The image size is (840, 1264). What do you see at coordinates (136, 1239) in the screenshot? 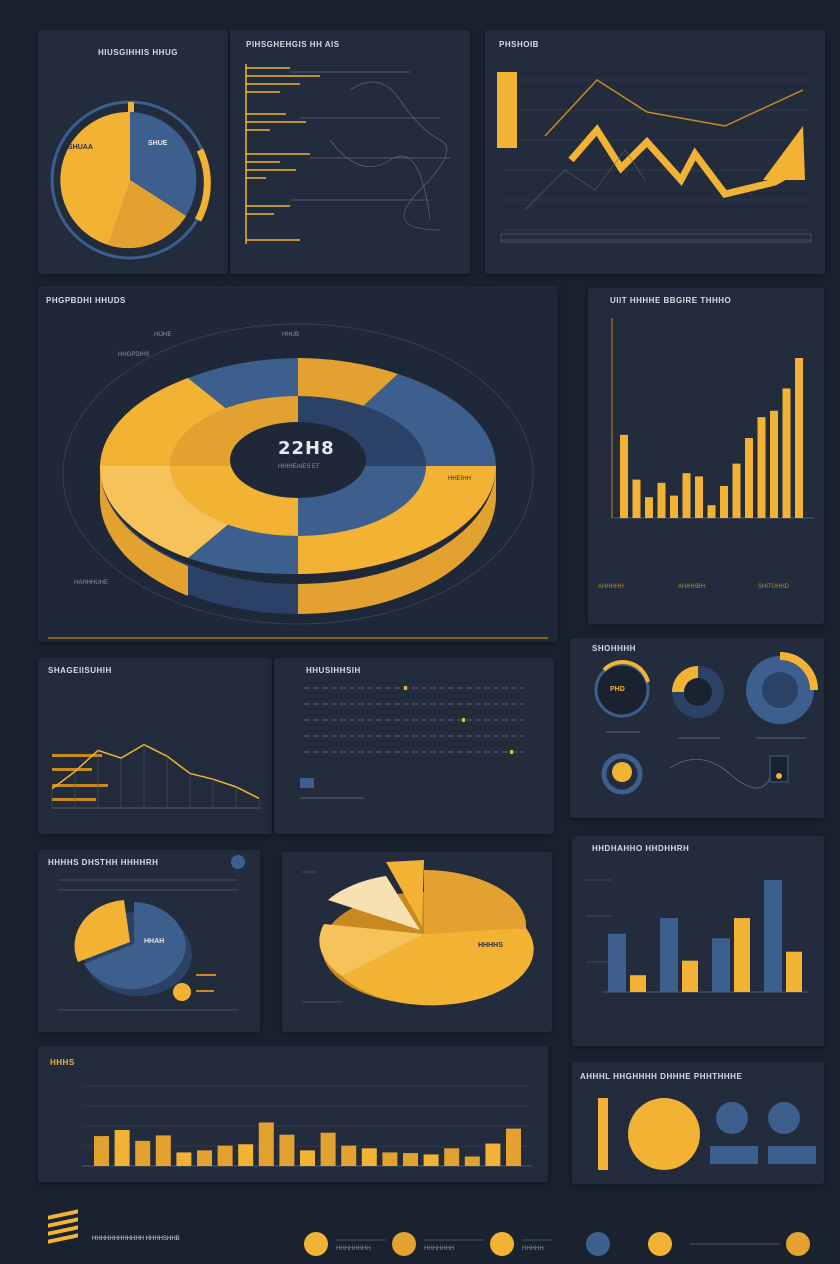
I see `footer-brand: HHHHHHHHHHHH HHHHSHHB` at bounding box center [136, 1239].